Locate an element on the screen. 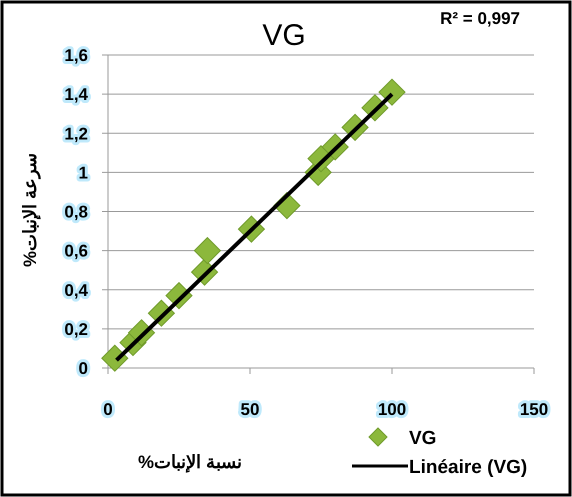  x-axis-title: نسبة الإنبات% is located at coordinates (190, 462).